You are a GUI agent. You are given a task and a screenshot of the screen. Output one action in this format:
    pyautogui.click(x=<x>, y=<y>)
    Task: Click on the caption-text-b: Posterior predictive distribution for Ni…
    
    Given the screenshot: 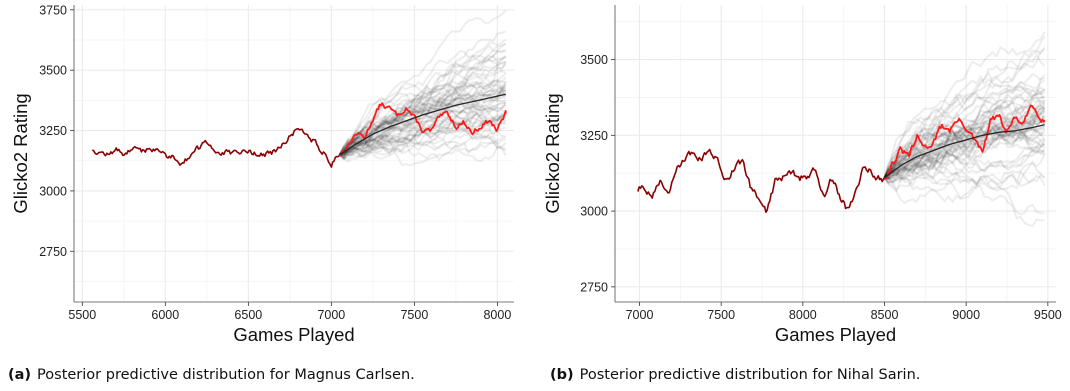 What is the action you would take?
    pyautogui.click(x=750, y=375)
    